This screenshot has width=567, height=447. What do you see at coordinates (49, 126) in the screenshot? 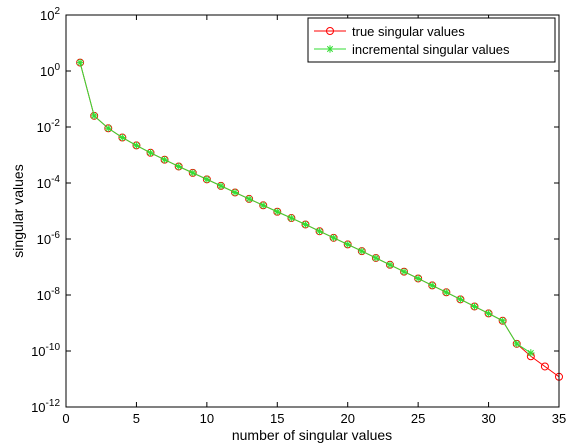
I see `y-tick-label: 10⁻²` at bounding box center [49, 126].